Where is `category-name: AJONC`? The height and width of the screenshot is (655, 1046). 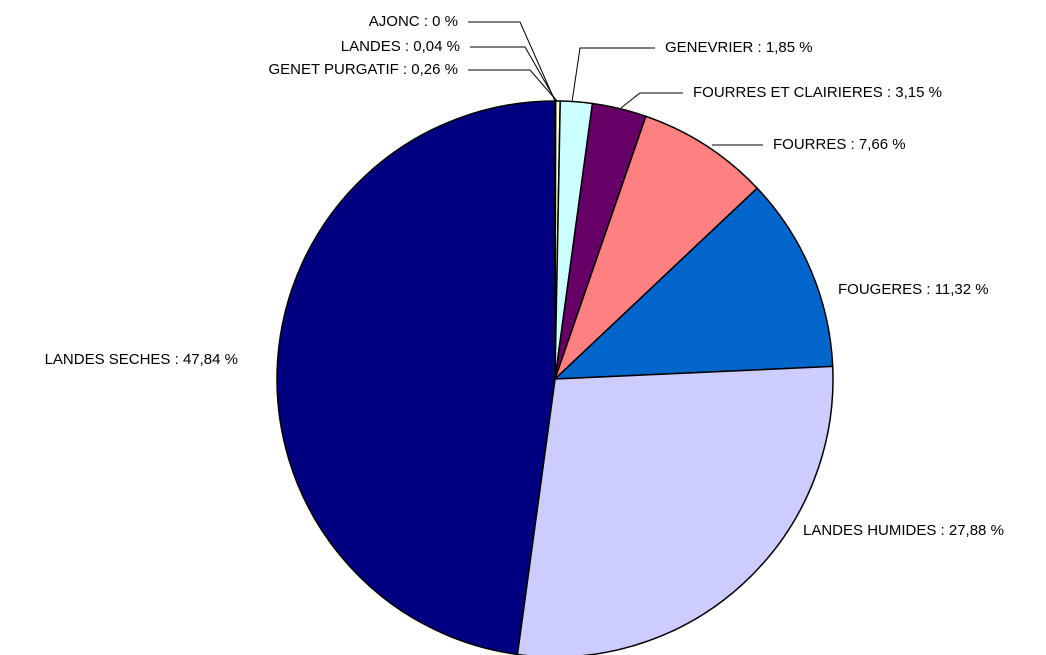
category-name: AJONC is located at coordinates (394, 21).